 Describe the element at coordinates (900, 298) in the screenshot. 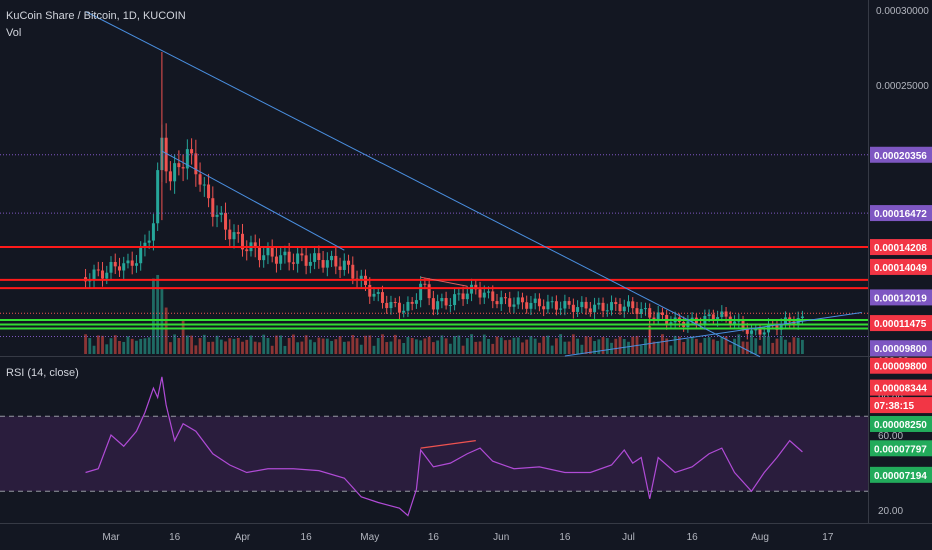

I see `price-badge-text: 0.00012019` at that location.